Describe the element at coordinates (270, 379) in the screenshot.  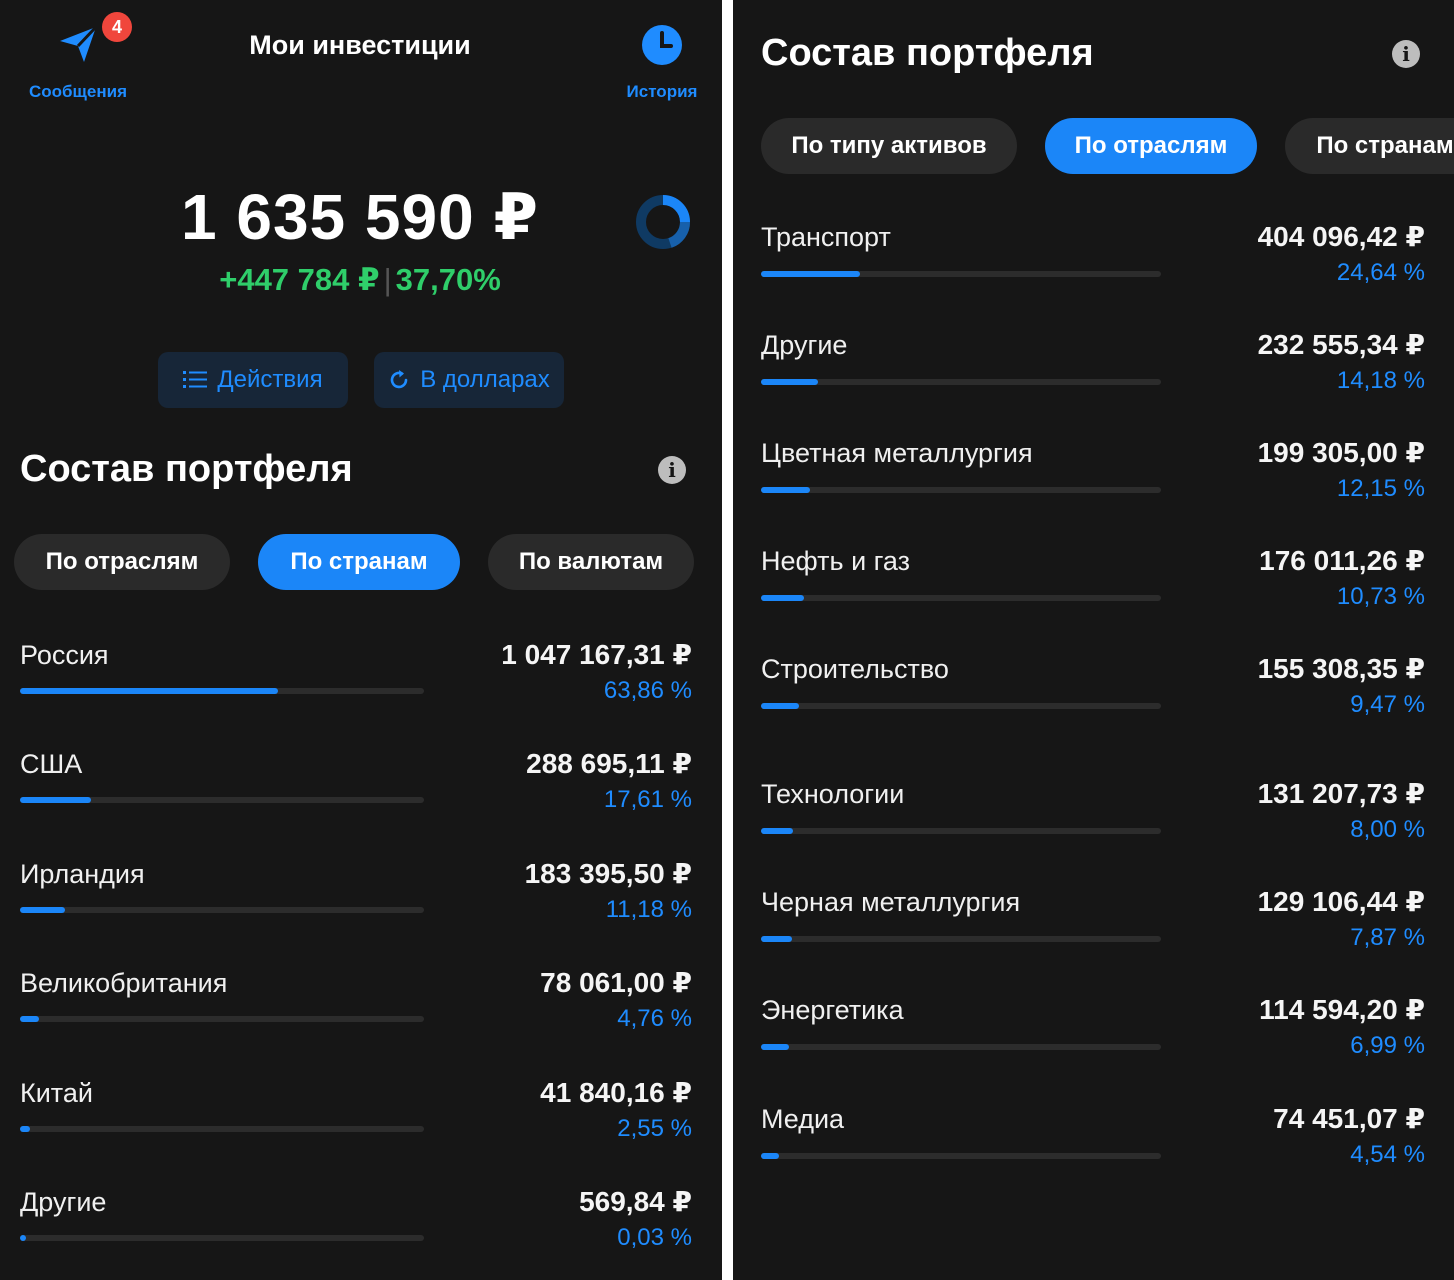
I see `actions-label: Действия` at that location.